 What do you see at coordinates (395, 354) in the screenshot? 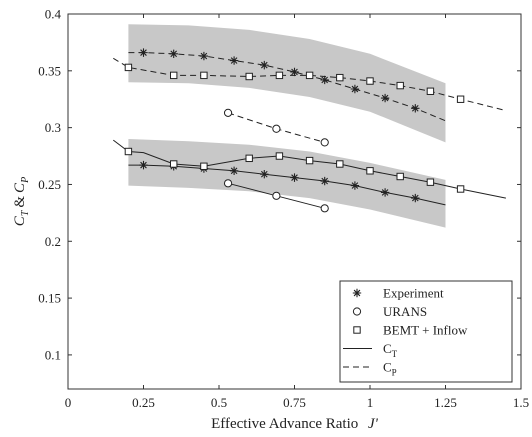
I see `legend-label-subscript: T` at bounding box center [395, 354].